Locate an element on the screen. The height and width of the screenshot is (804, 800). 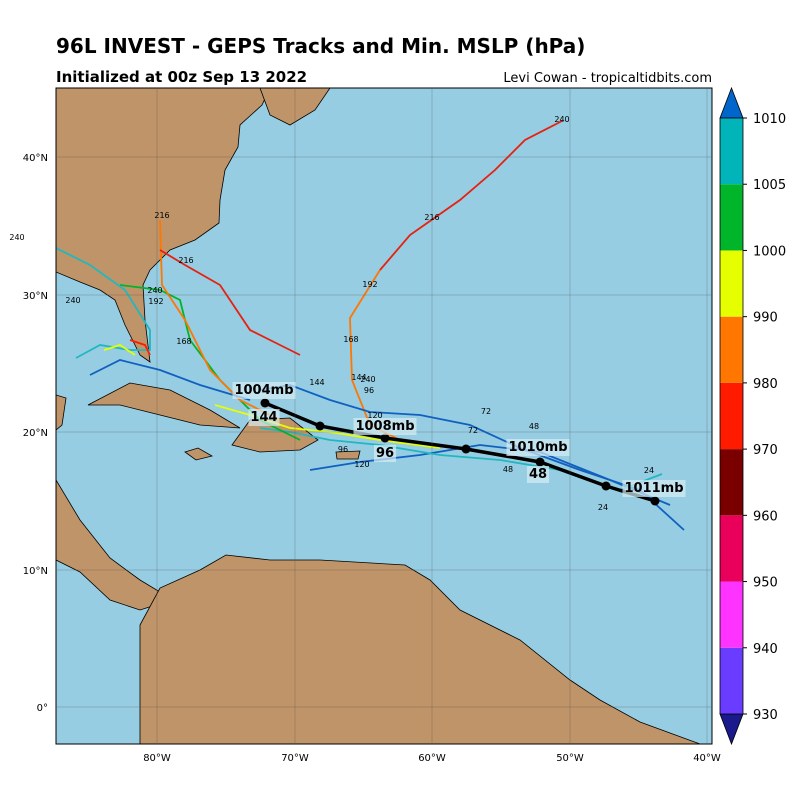
track-label: 1011mb is located at coordinates (653, 488).